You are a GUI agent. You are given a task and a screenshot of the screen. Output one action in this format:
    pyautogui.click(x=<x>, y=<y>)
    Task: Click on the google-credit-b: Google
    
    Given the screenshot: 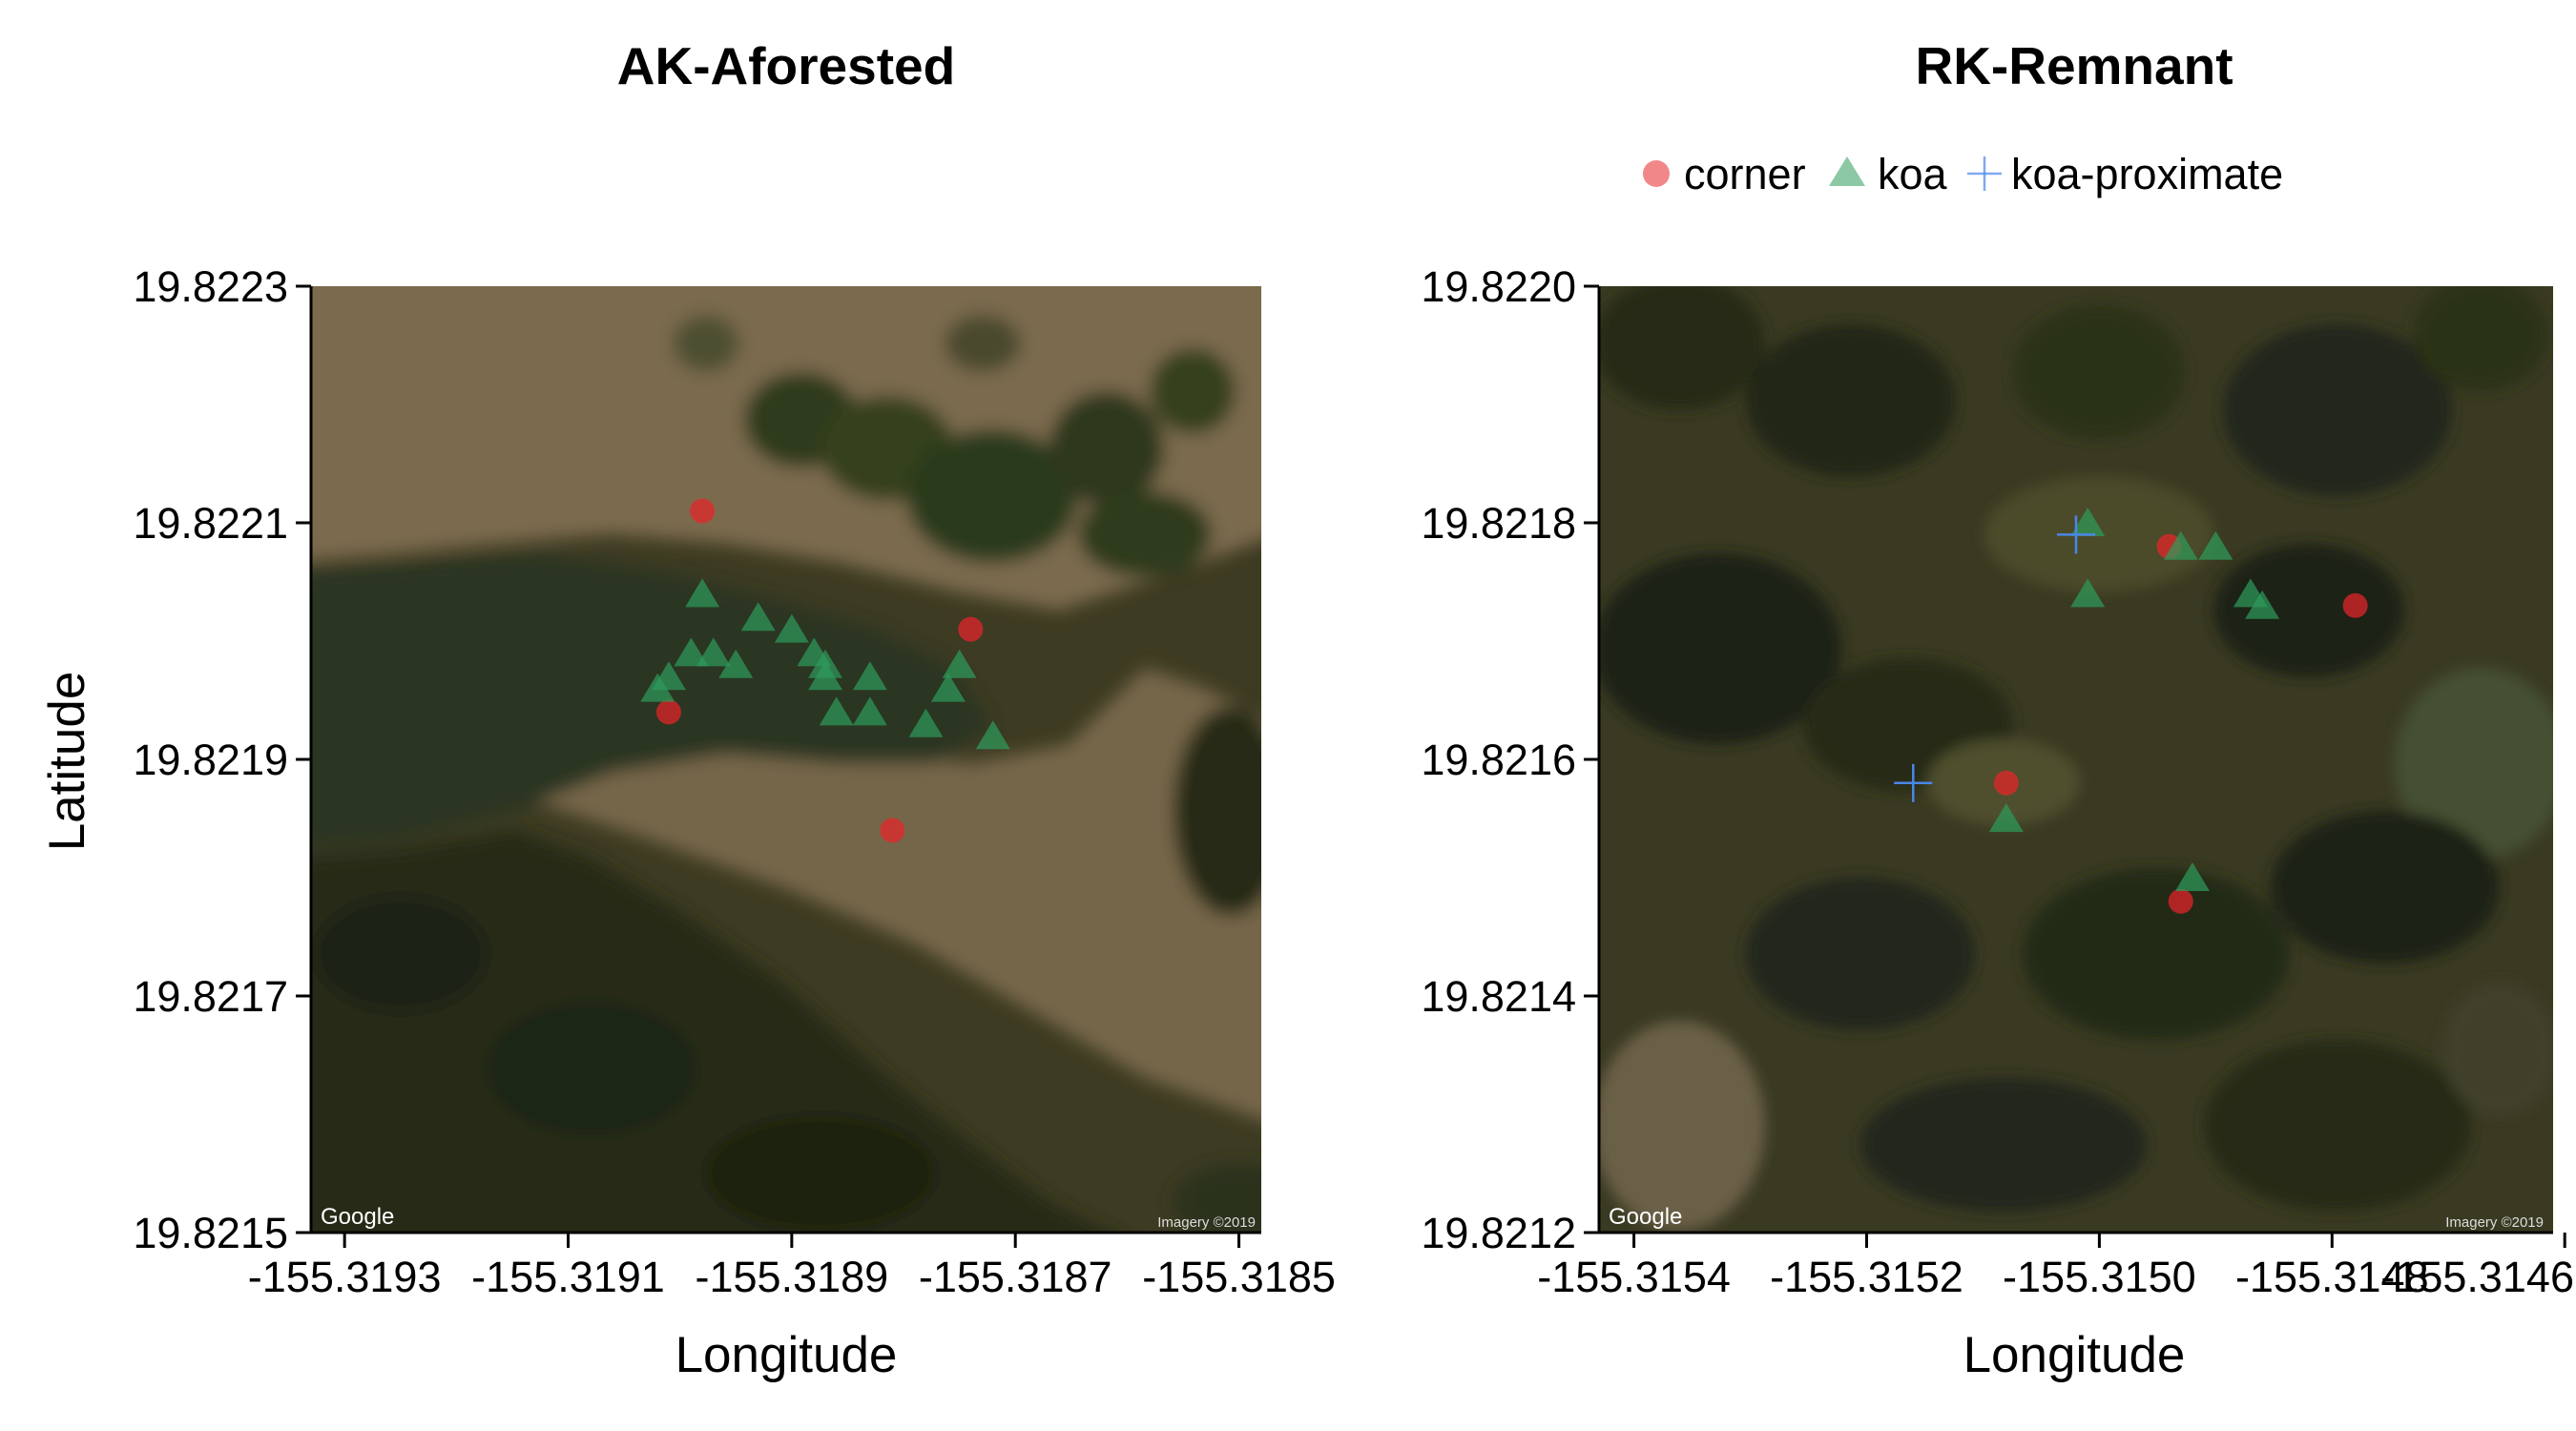 What is the action you would take?
    pyautogui.click(x=1645, y=1217)
    